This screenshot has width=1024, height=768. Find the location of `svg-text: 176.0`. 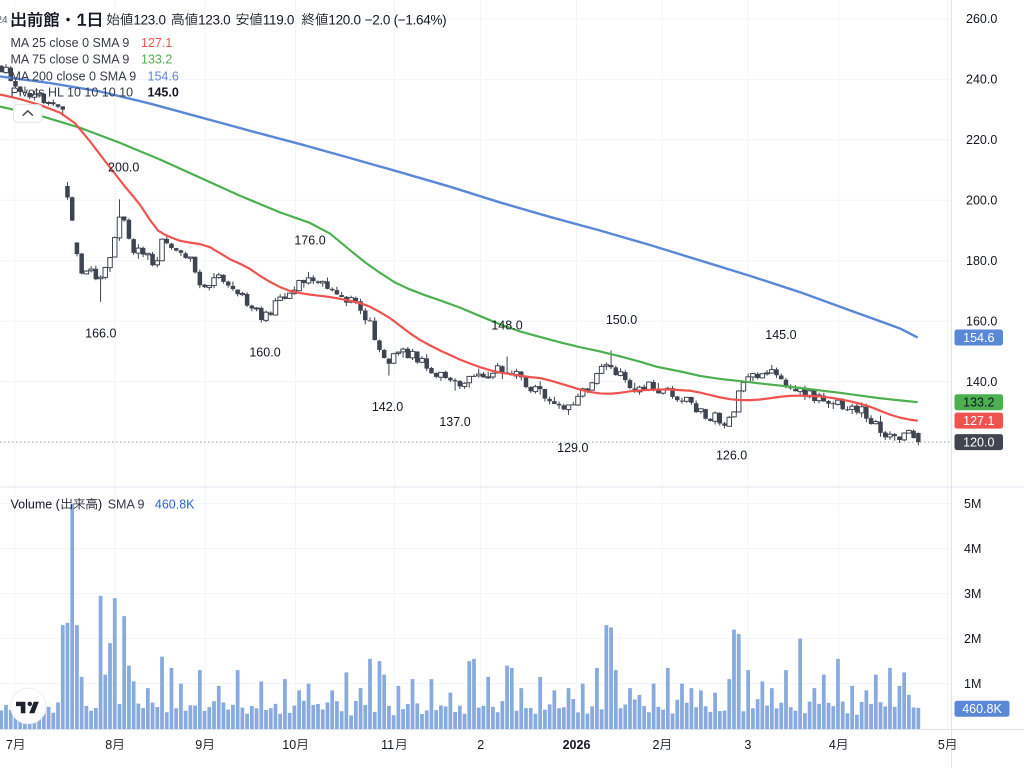

svg-text: 176.0 is located at coordinates (309, 241).